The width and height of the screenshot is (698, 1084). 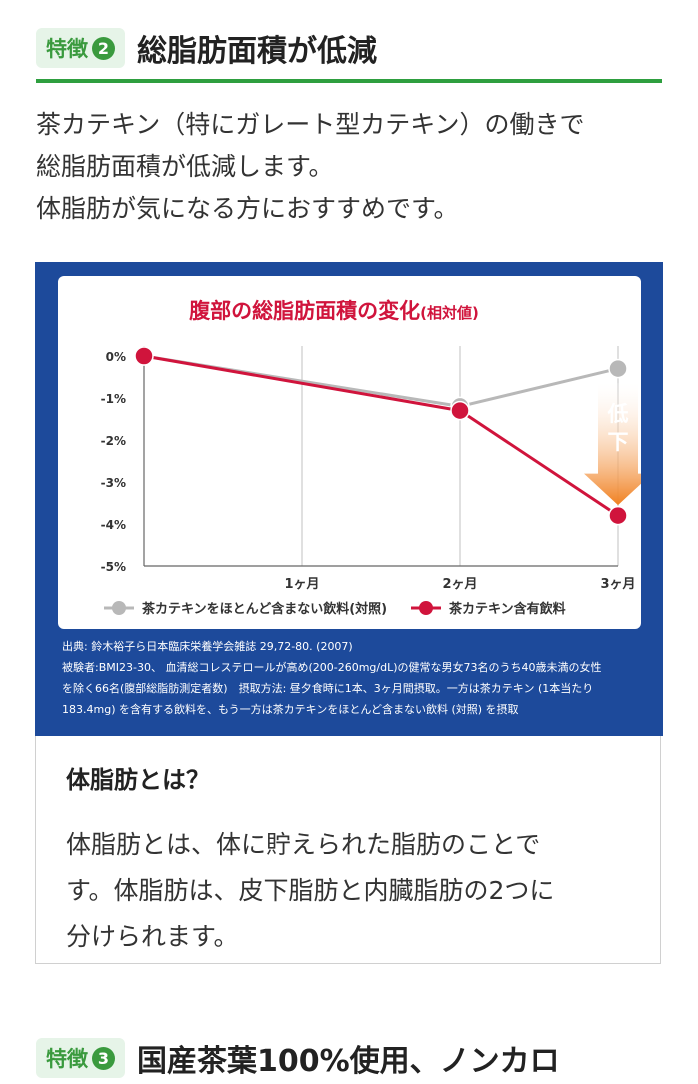 What do you see at coordinates (113, 525) in the screenshot?
I see `y-tick-label: -4%` at bounding box center [113, 525].